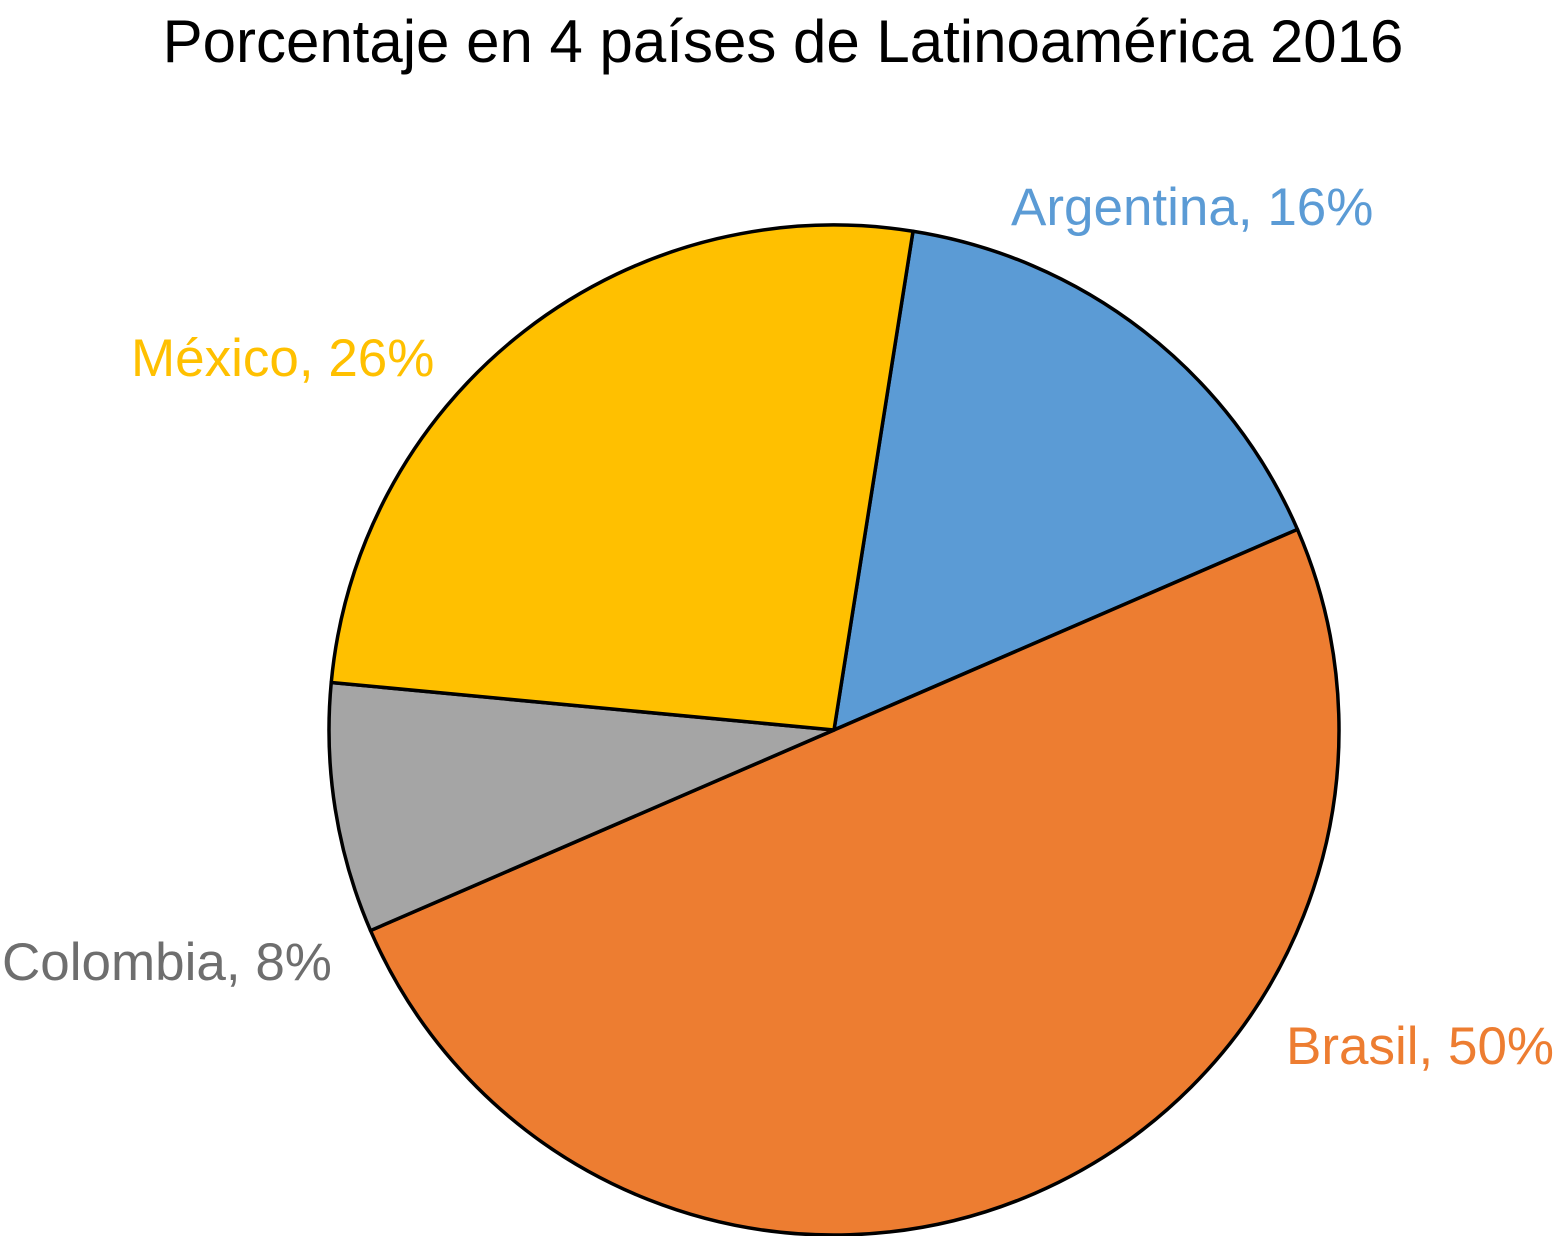  I want to click on pie-slice-argentina, so click(1066, 480).